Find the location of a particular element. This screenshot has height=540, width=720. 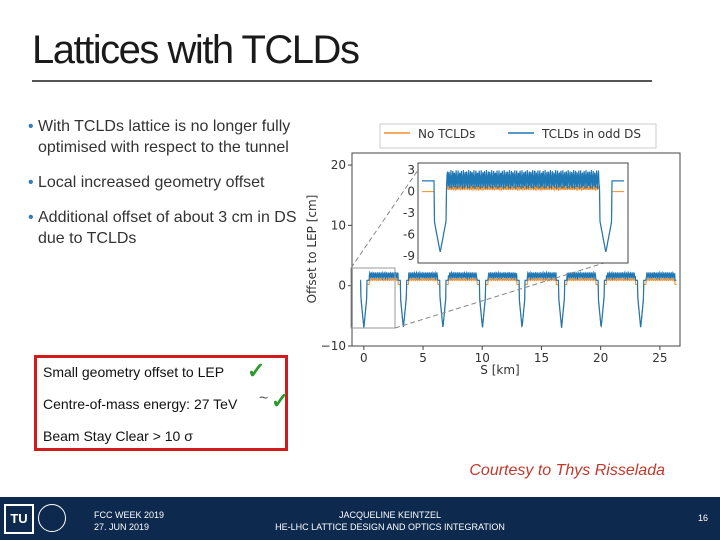

bullet-item: • Local increased geometry offset is located at coordinates (163, 182).